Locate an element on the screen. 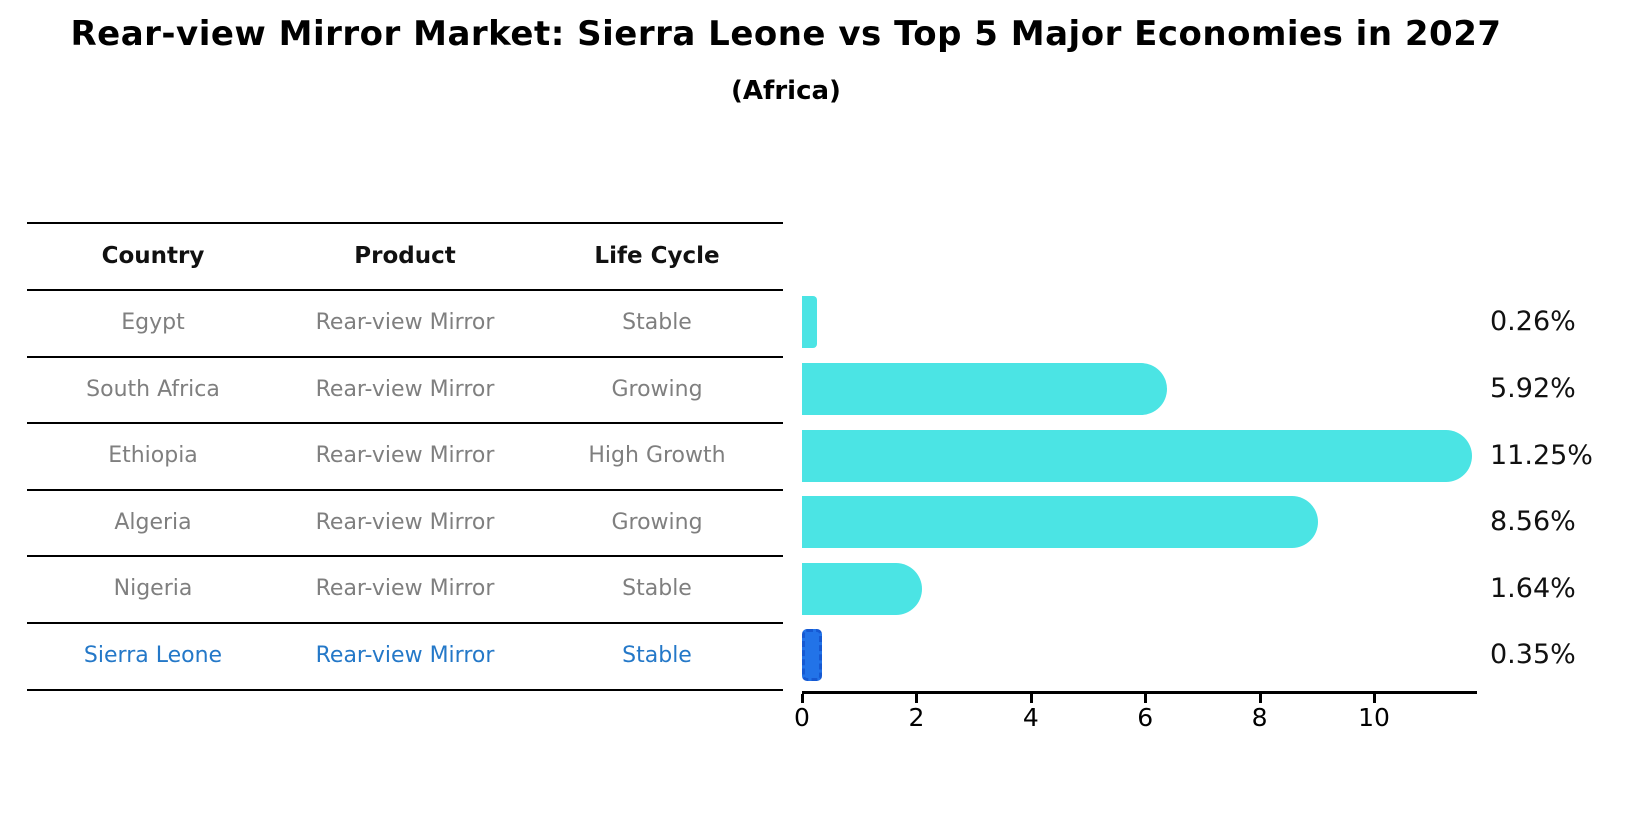 This screenshot has height=823, width=1634. value-label-ethiopia: 11.25% is located at coordinates (1541, 455).